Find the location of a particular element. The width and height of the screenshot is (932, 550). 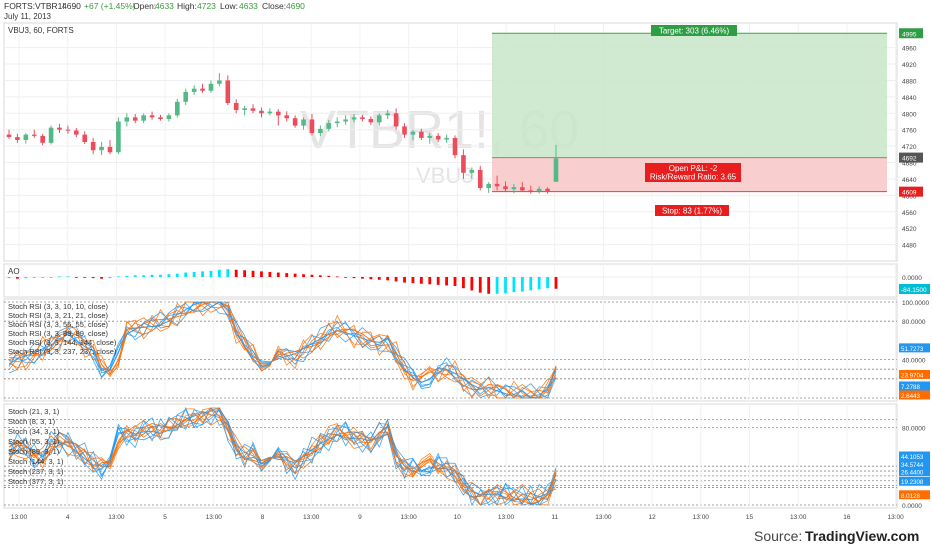

ao-tick: 0.0000 is located at coordinates (912, 278).